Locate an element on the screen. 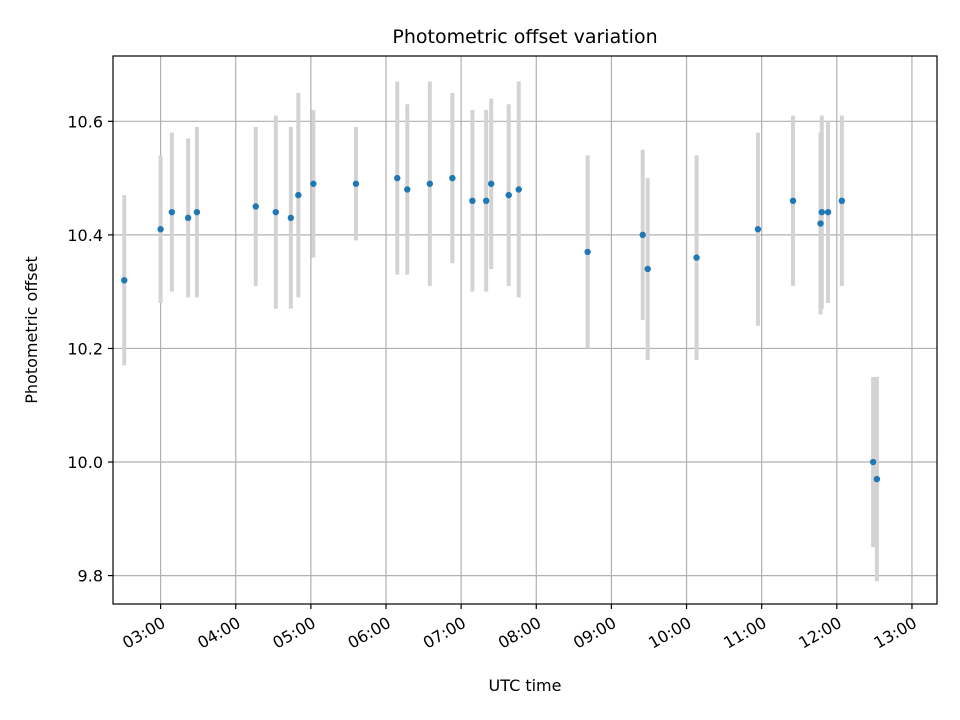 The image size is (960, 720). x-axis-label: UTC time is located at coordinates (525, 685).